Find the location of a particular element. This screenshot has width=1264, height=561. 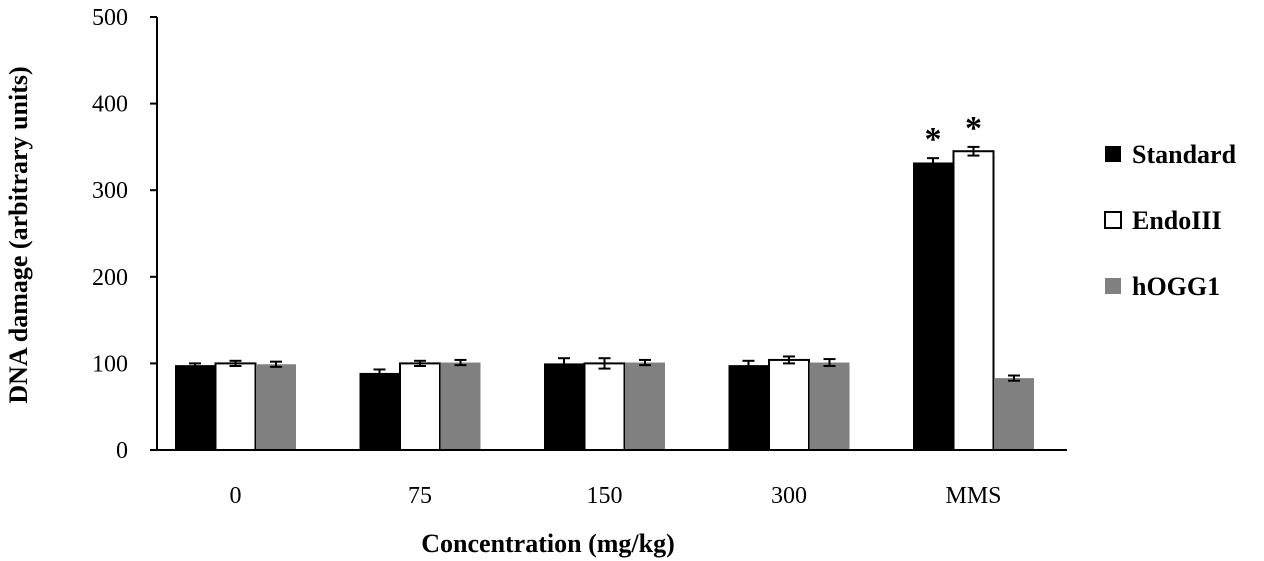

x-axis-ticks: 0 75 150 300 MMS is located at coordinates (616, 496).